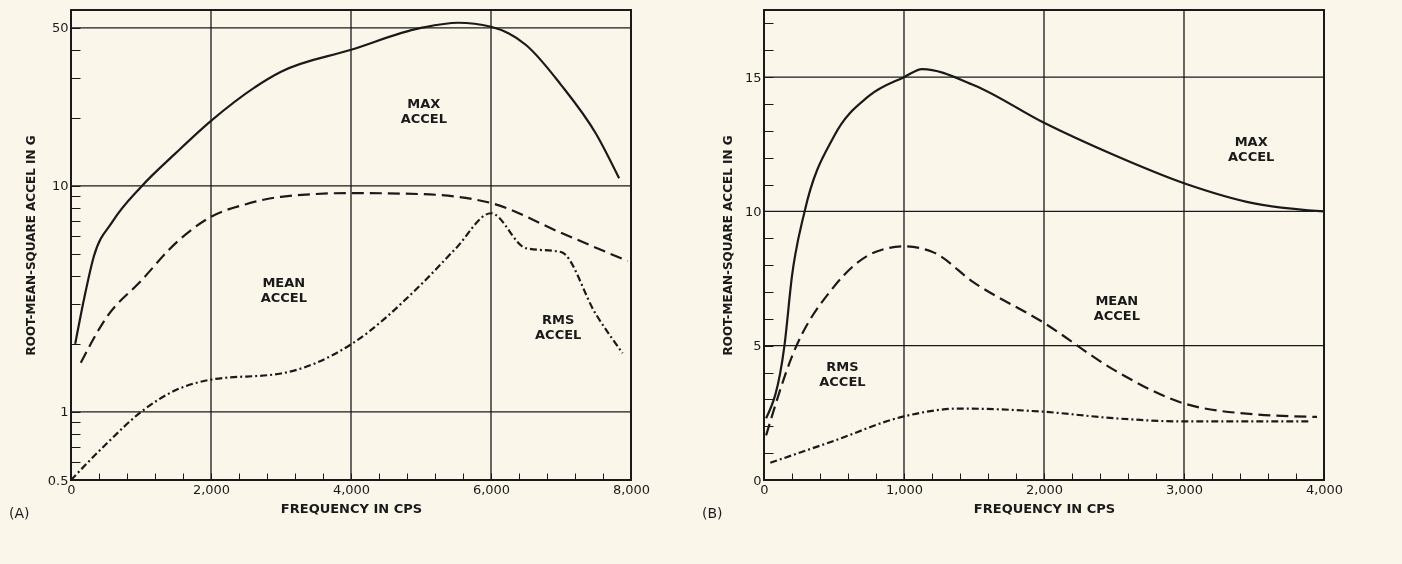 This screenshot has height=564, width=1402. What do you see at coordinates (712, 513) in the screenshot?
I see `text: (B)` at bounding box center [712, 513].